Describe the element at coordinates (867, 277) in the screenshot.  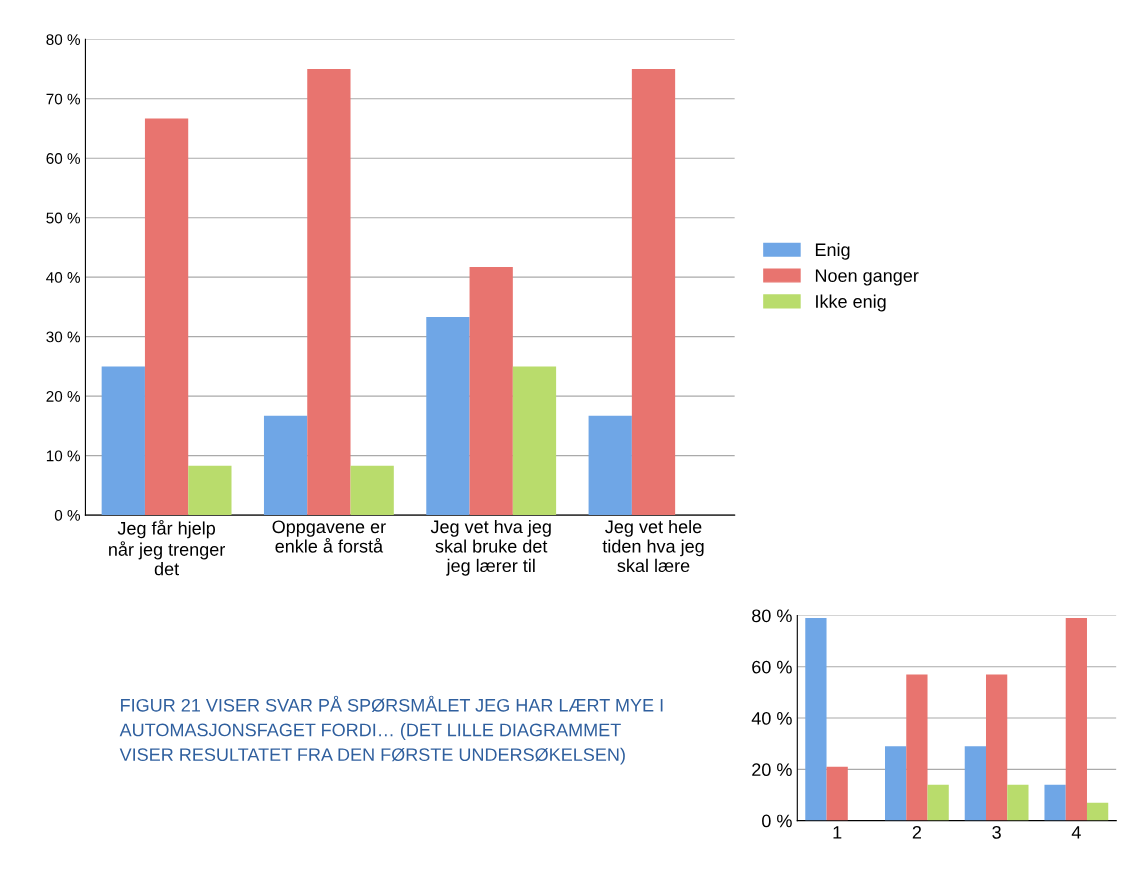
I see `legend-label: Noen ganger` at that location.